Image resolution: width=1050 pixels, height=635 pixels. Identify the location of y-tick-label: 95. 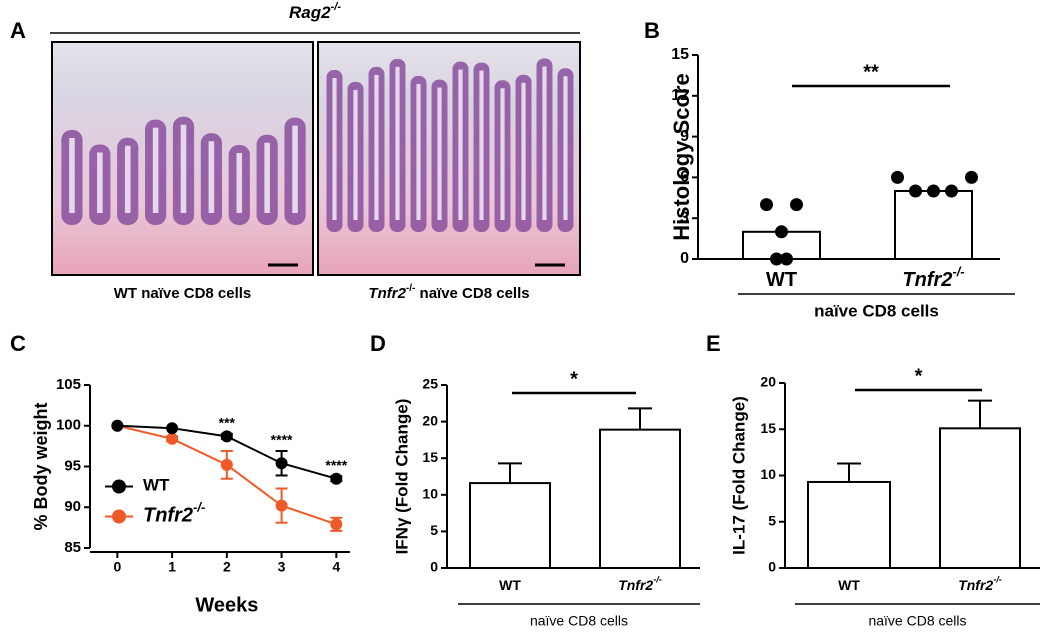
(72, 465).